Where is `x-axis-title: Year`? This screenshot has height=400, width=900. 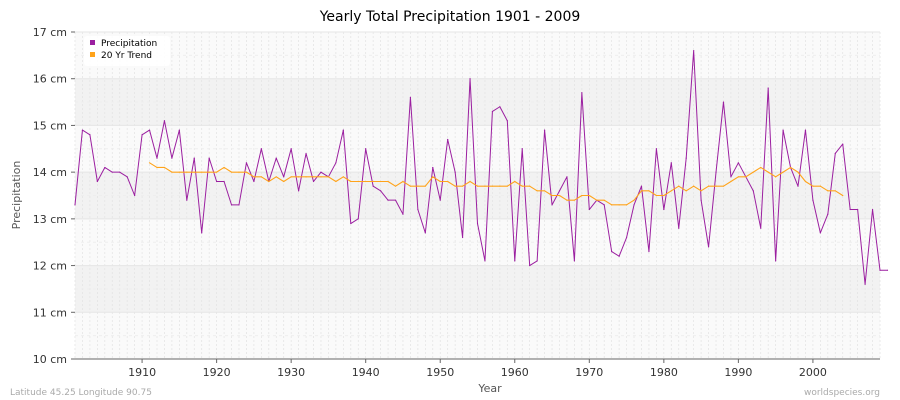 x-axis-title: Year is located at coordinates (489, 388).